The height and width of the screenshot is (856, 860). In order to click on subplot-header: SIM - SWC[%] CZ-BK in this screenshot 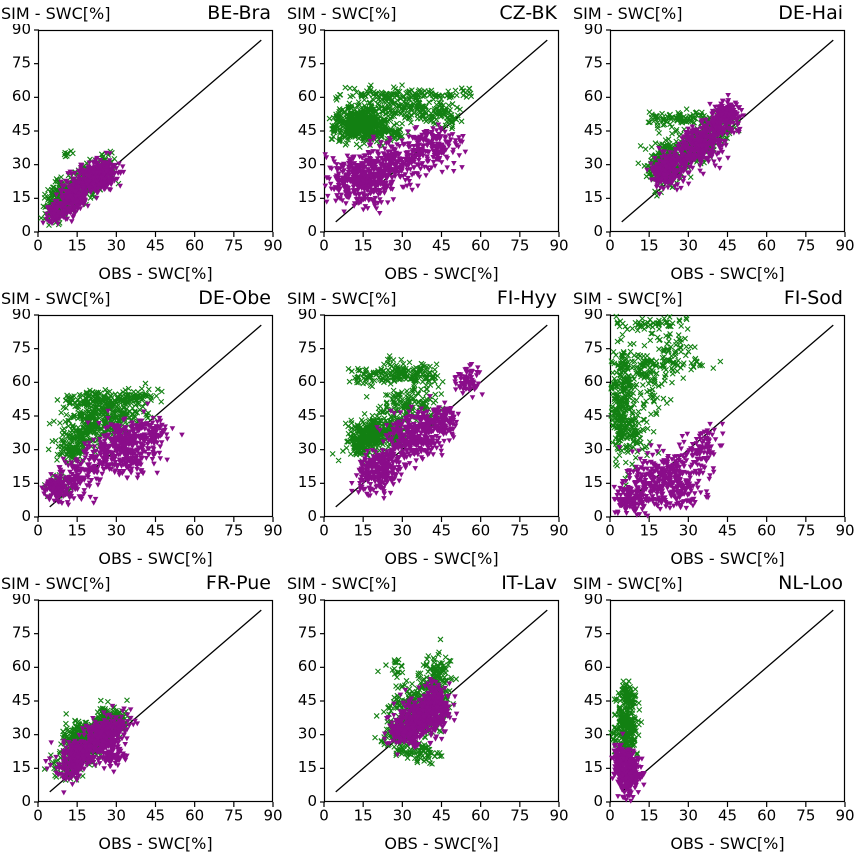, I will do `click(429, 13)`.